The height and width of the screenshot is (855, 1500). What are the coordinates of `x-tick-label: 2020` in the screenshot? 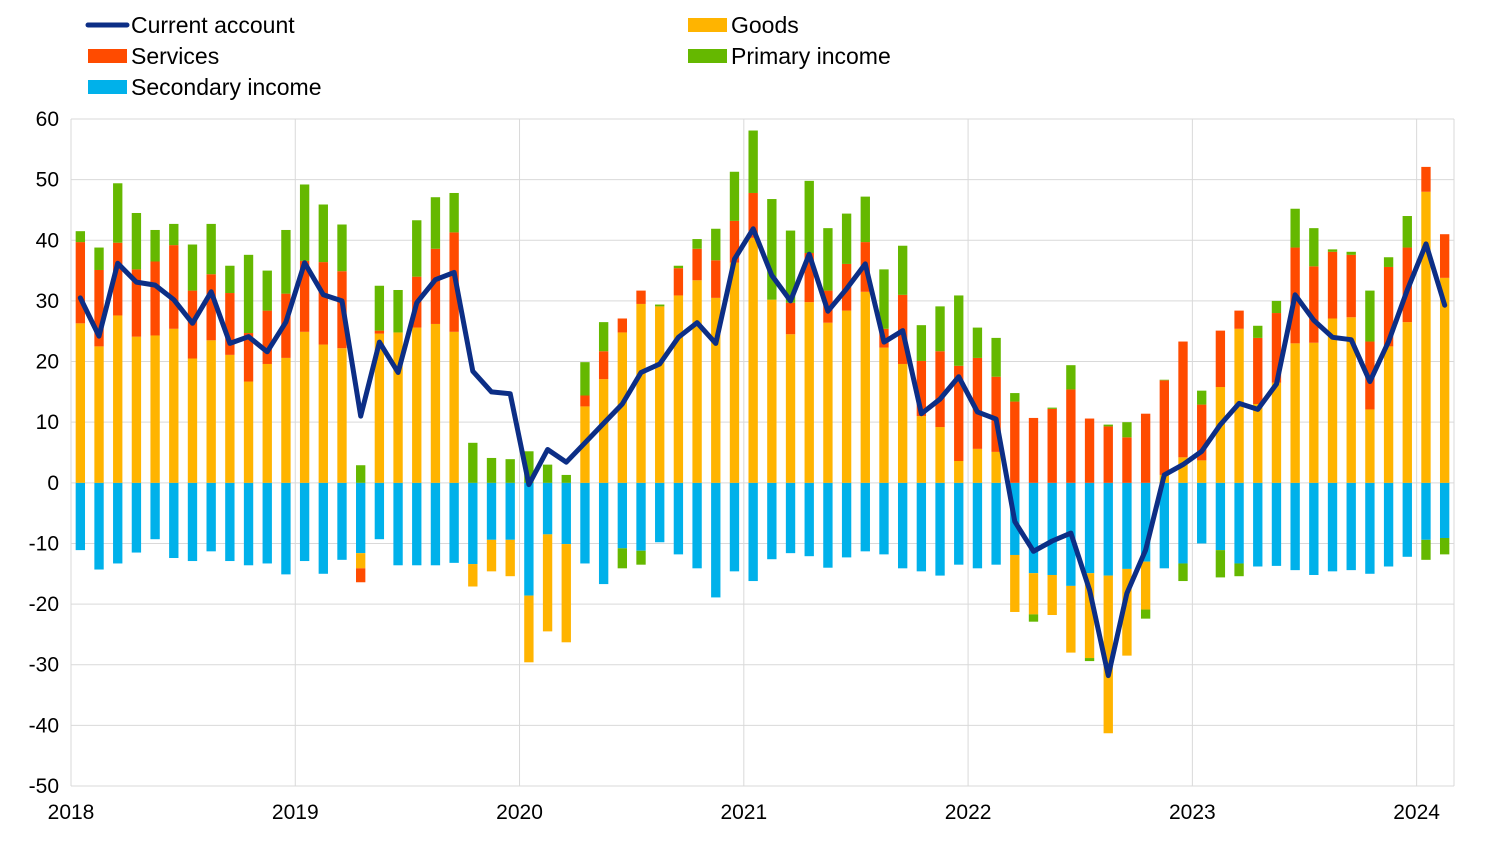 It's located at (519, 812).